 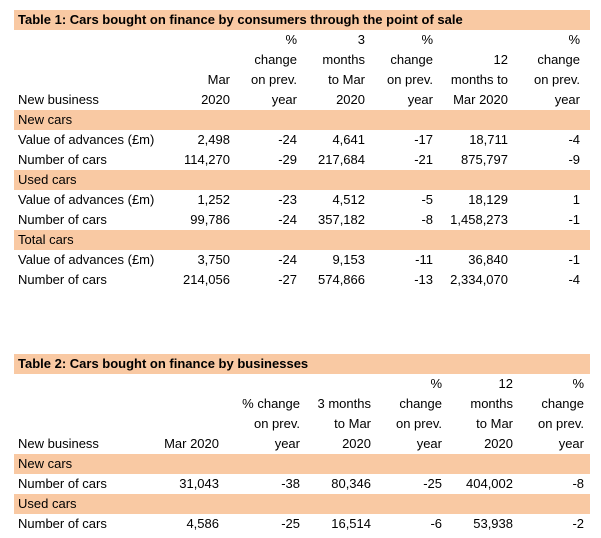 I want to click on cell: -2, so click(x=578, y=523).